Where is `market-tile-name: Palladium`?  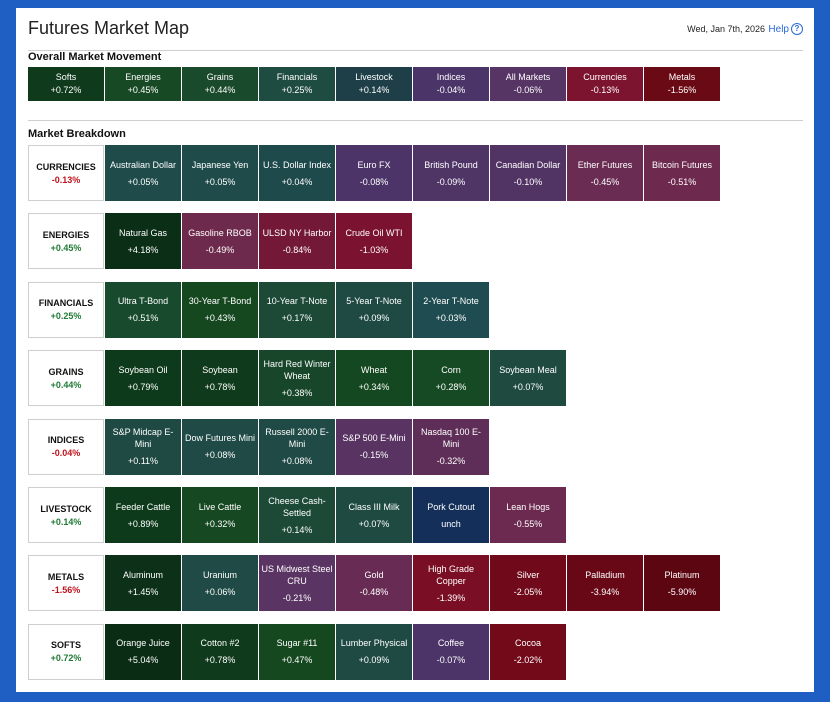 market-tile-name: Palladium is located at coordinates (605, 574).